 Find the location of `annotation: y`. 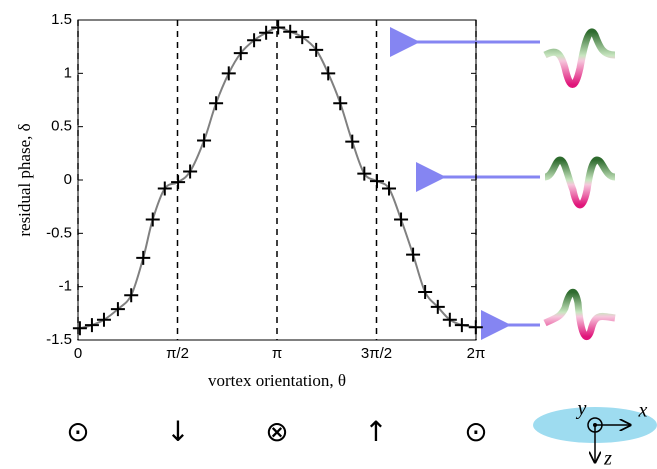

annotation: y is located at coordinates (581, 409).